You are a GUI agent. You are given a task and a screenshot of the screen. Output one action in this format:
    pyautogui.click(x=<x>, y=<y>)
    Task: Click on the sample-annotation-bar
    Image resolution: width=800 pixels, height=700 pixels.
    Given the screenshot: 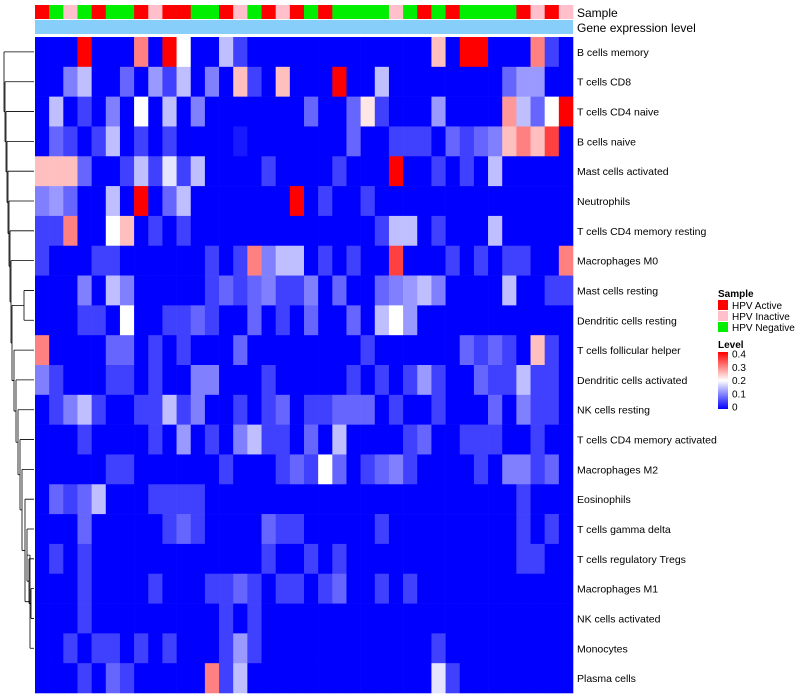 What is the action you would take?
    pyautogui.click(x=304, y=12)
    